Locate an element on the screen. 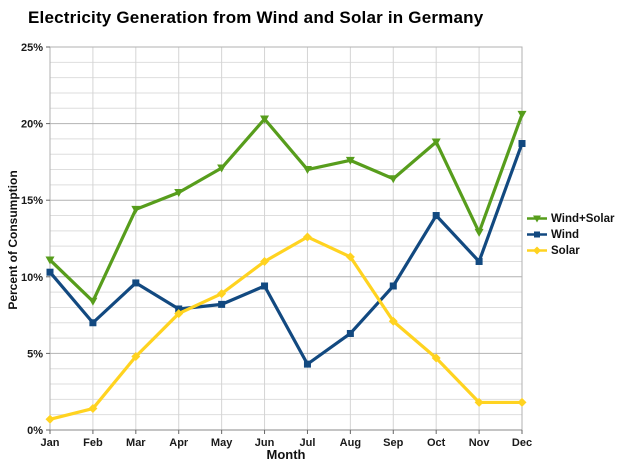 The height and width of the screenshot is (467, 623). svg-text: Feb is located at coordinates (93, 443).